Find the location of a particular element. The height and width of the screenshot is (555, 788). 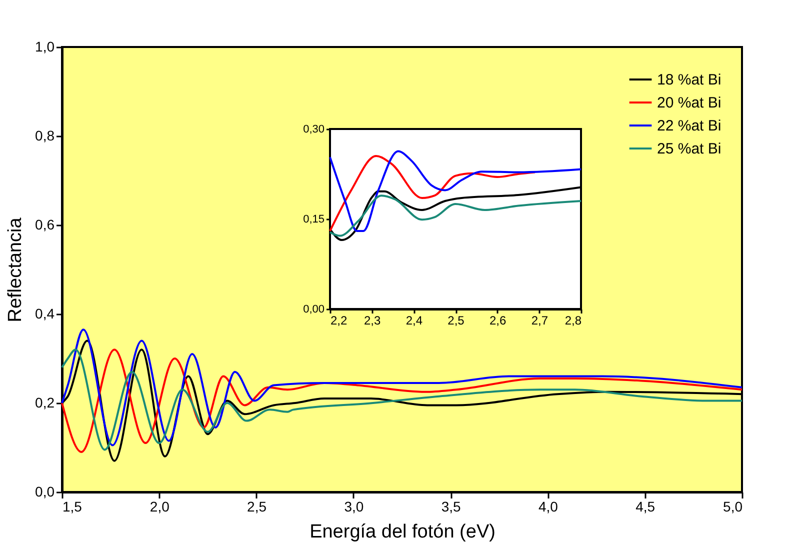

y-tick-label: 0,2 is located at coordinates (45, 402).